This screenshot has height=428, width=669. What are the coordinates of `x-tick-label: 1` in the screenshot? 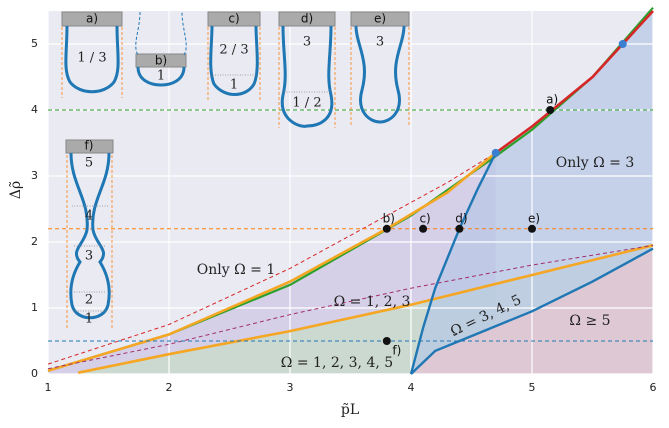 It's located at (48, 387).